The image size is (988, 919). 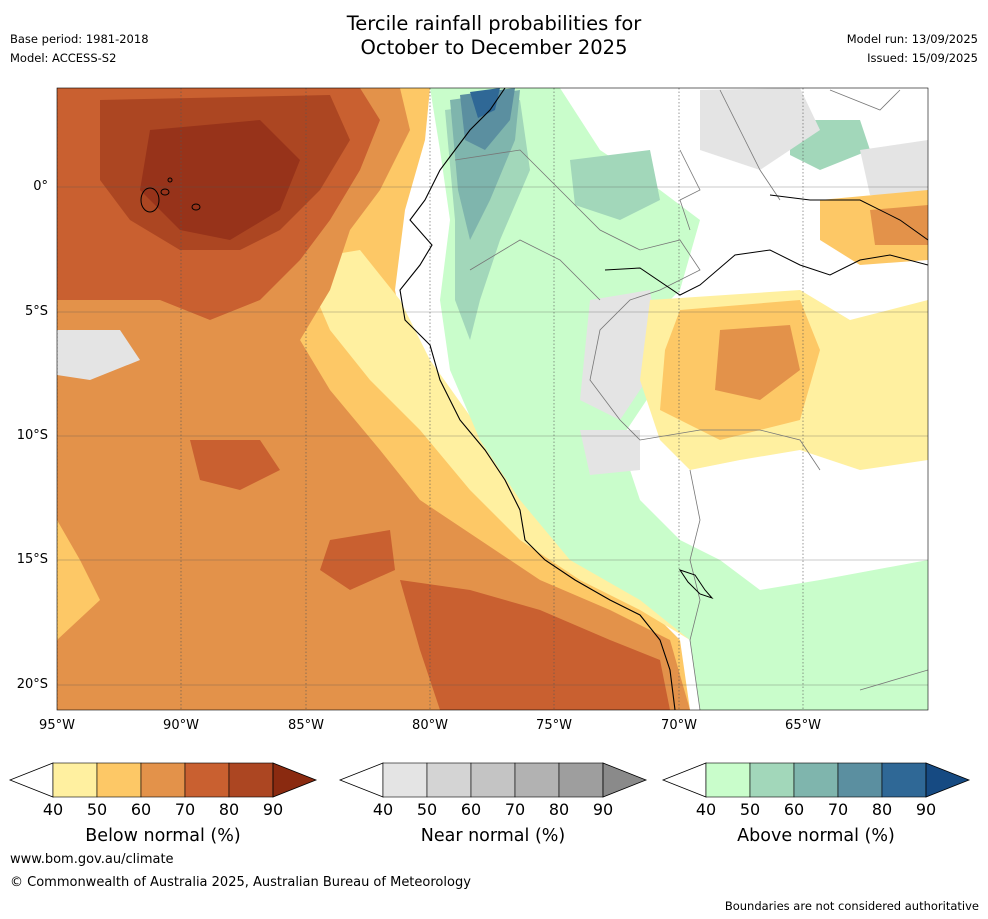 What do you see at coordinates (32, 559) in the screenshot?
I see `lat-label-15s: 15°S` at bounding box center [32, 559].